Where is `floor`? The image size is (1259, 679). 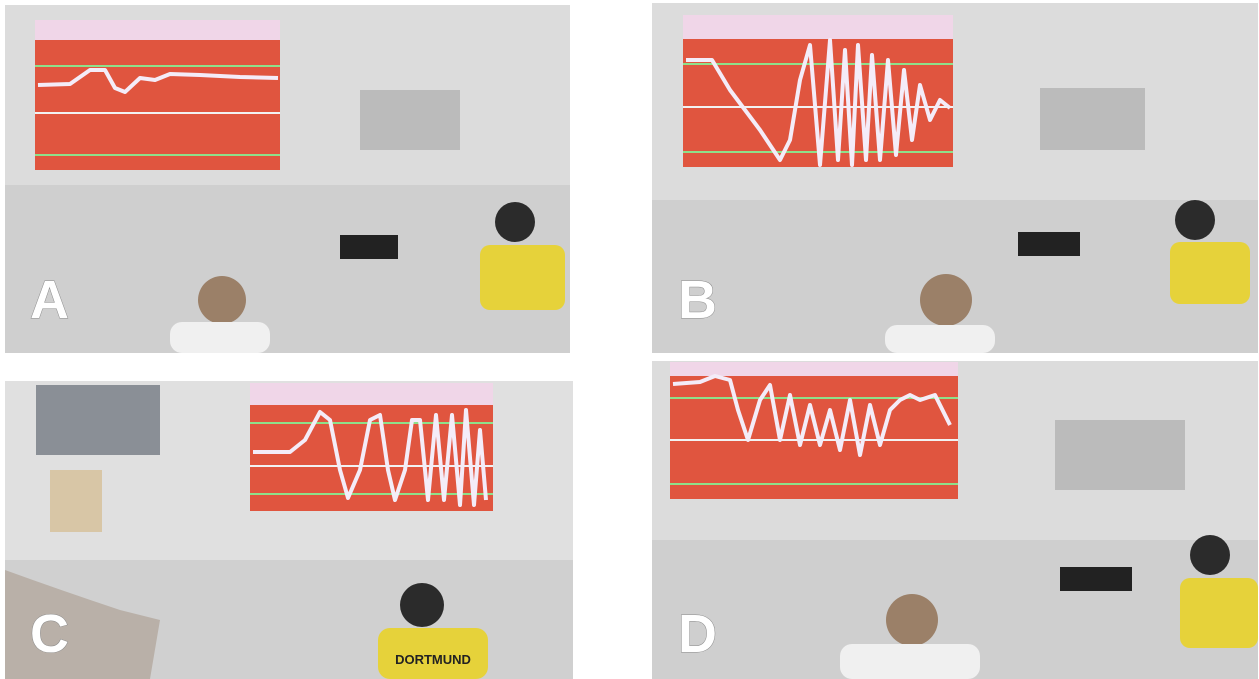 floor is located at coordinates (287, 269).